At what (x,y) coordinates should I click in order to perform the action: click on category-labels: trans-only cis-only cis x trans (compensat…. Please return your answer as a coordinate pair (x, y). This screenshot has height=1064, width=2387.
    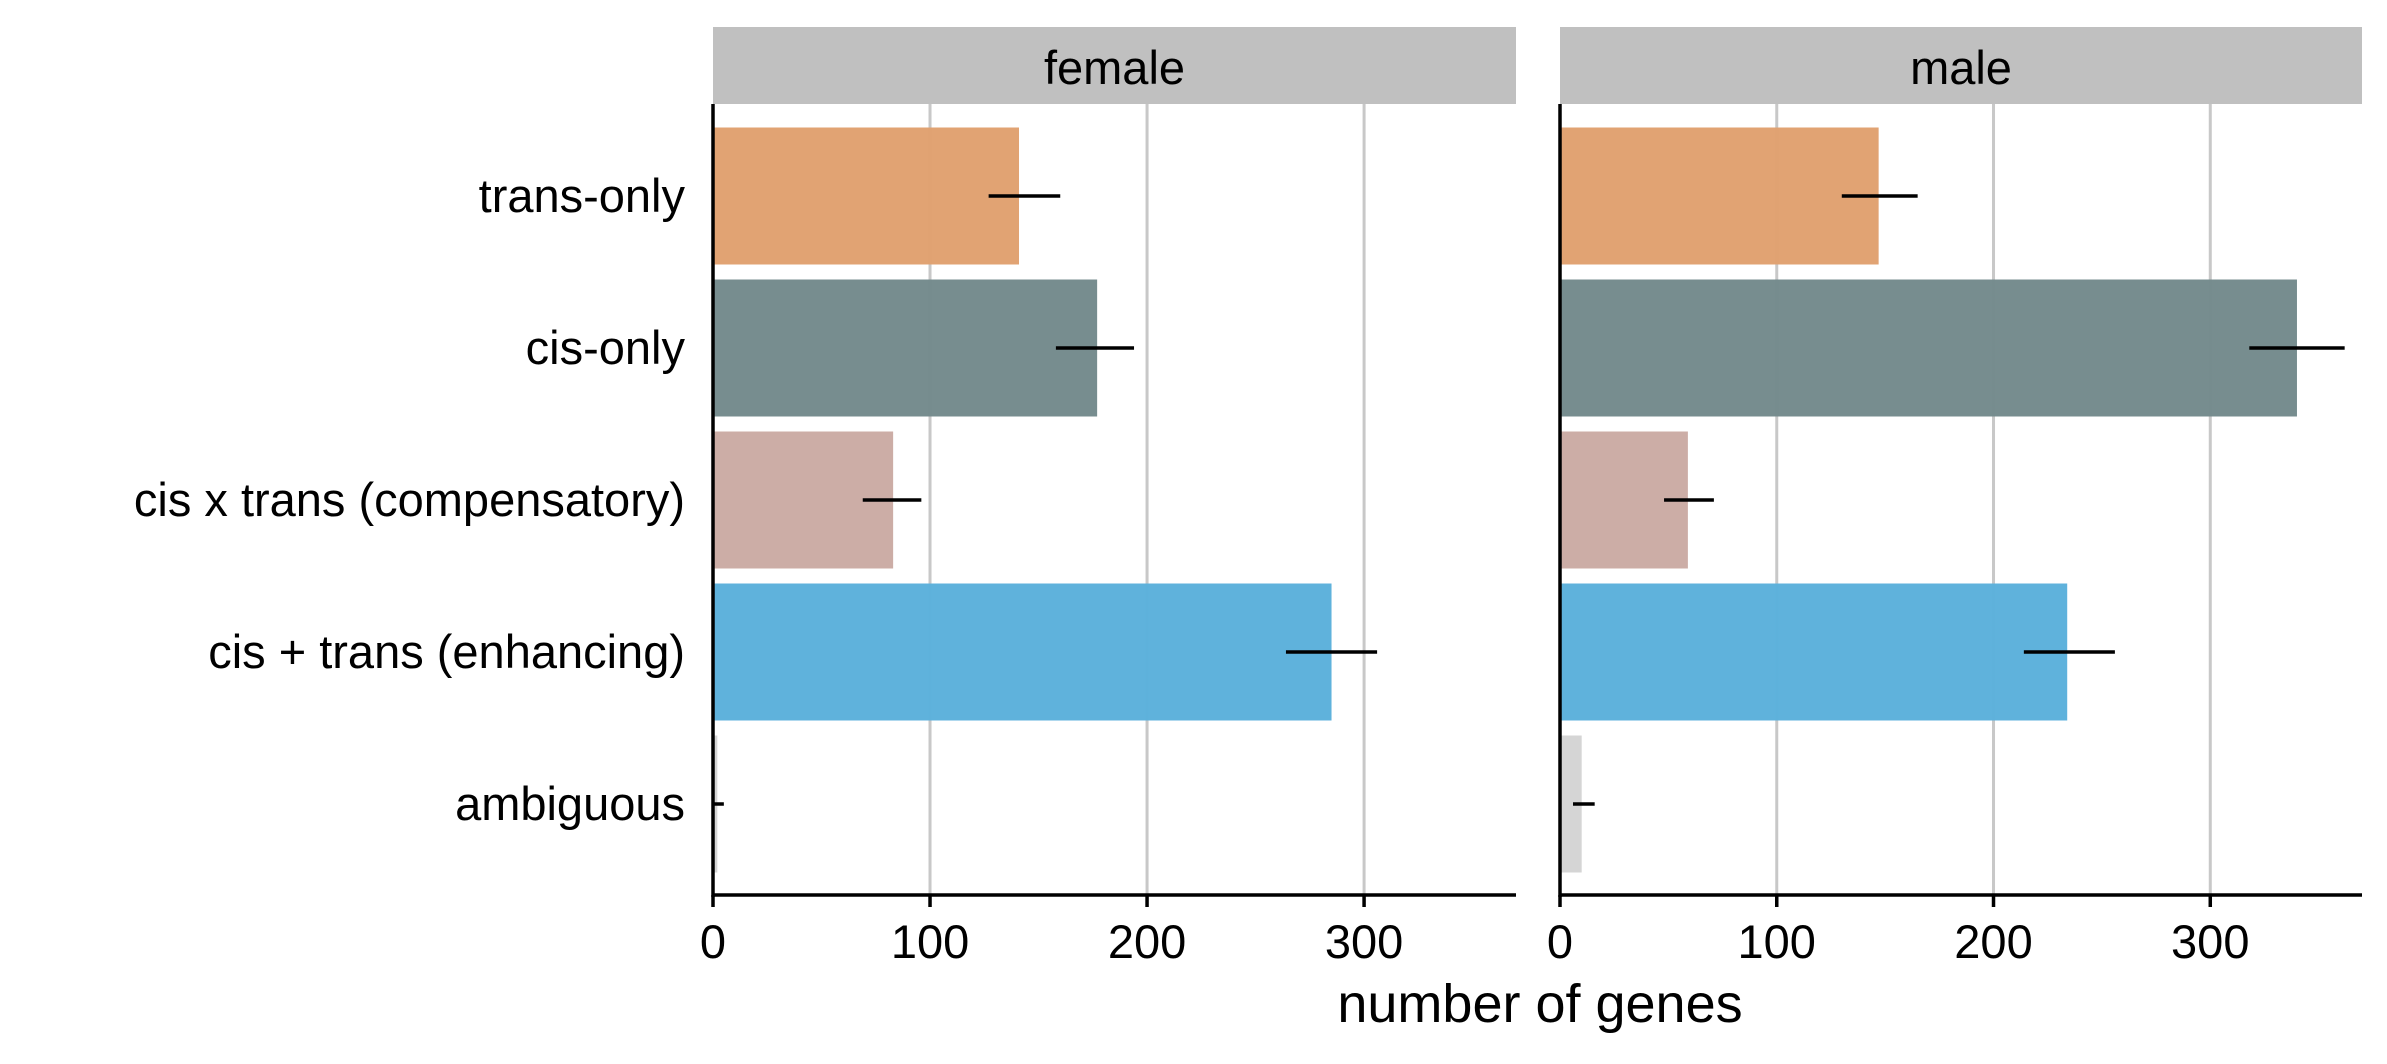
    Looking at the image, I should click on (410, 499).